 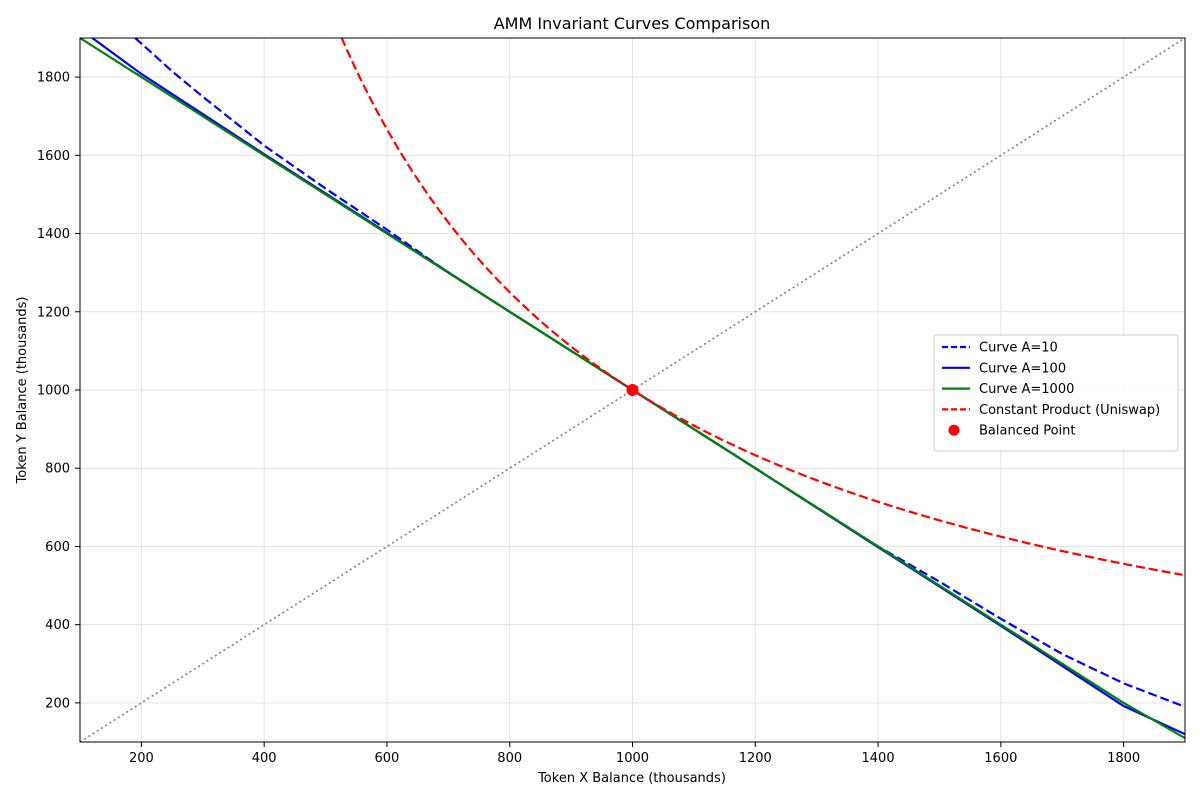 I want to click on y-tick-label: 1000, so click(x=53, y=391).